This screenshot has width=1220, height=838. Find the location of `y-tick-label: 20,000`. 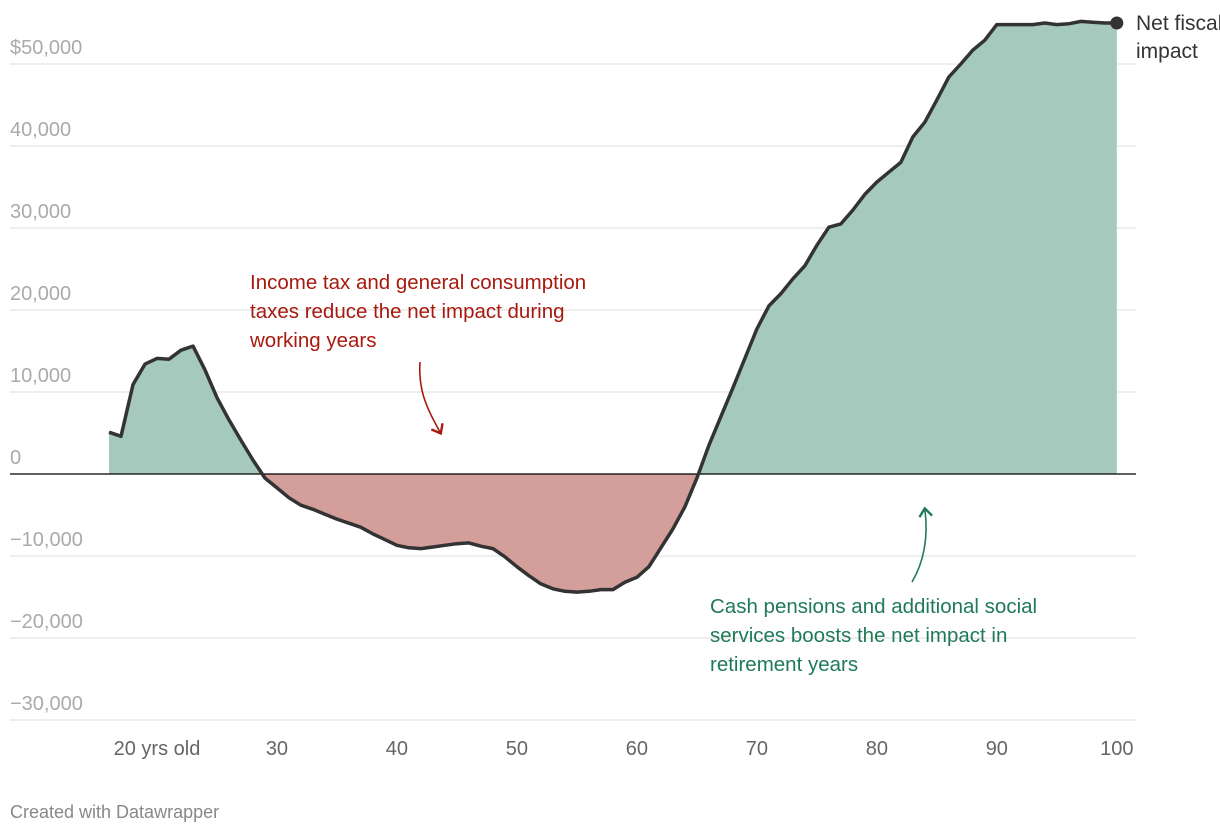

y-tick-label: 20,000 is located at coordinates (40, 294).